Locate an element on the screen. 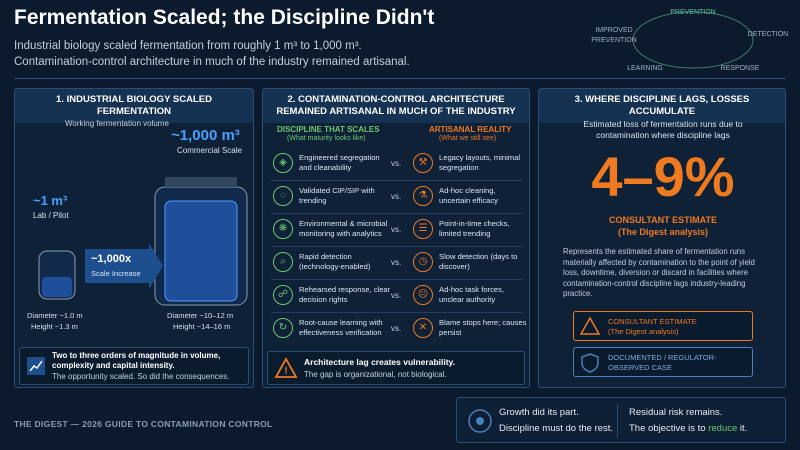 The image size is (800, 450). large-volume: ~1,000 m³ is located at coordinates (205, 135).